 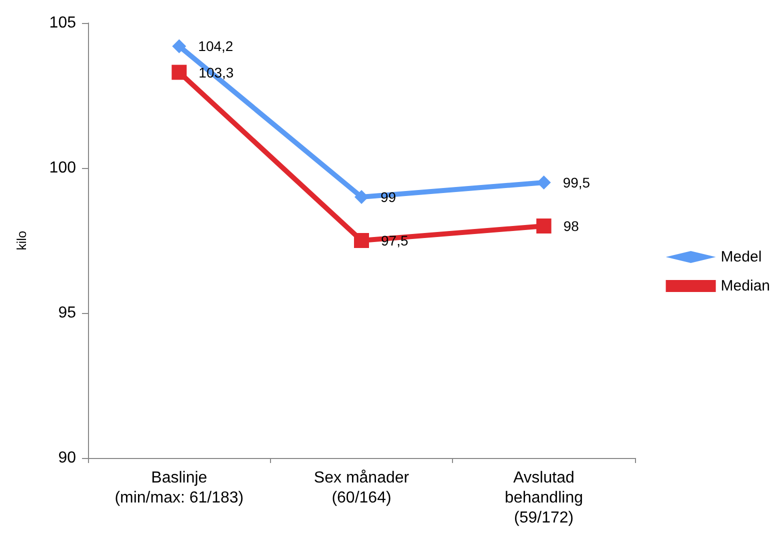 I want to click on y-tick-label: 105, so click(x=62, y=23).